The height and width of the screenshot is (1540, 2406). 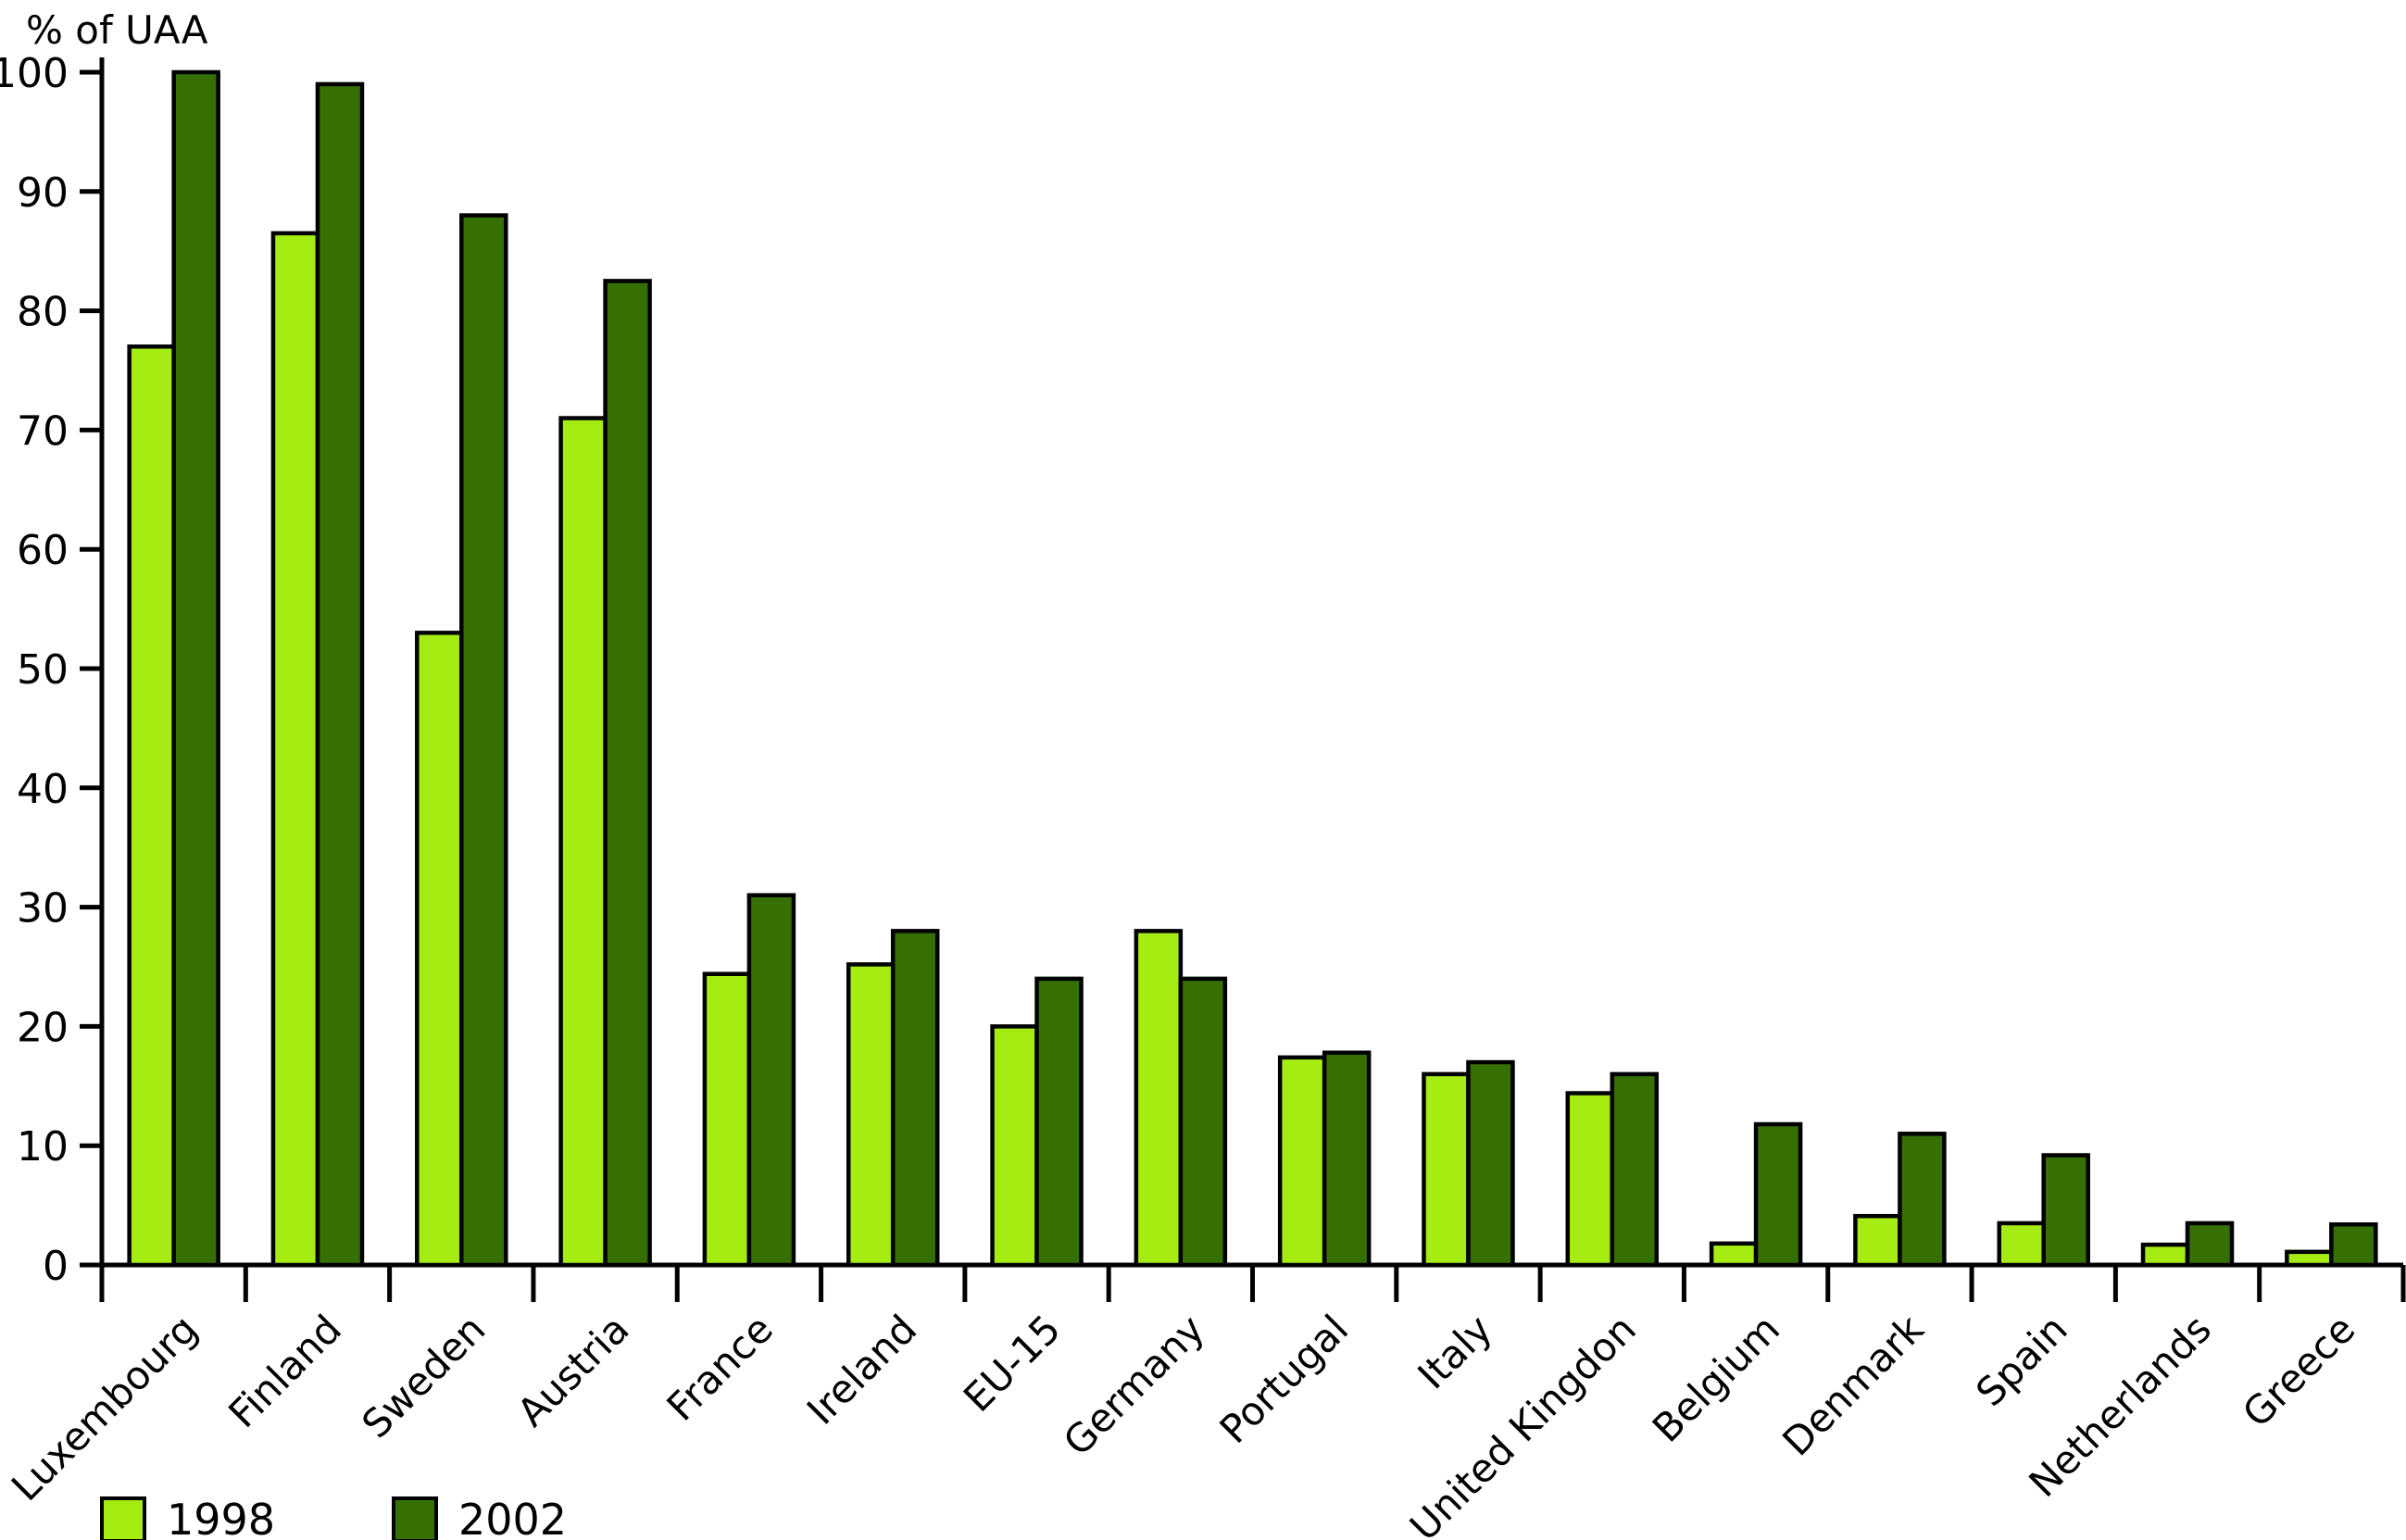 What do you see at coordinates (1490, 1163) in the screenshot?
I see `bar-italy-2002` at bounding box center [1490, 1163].